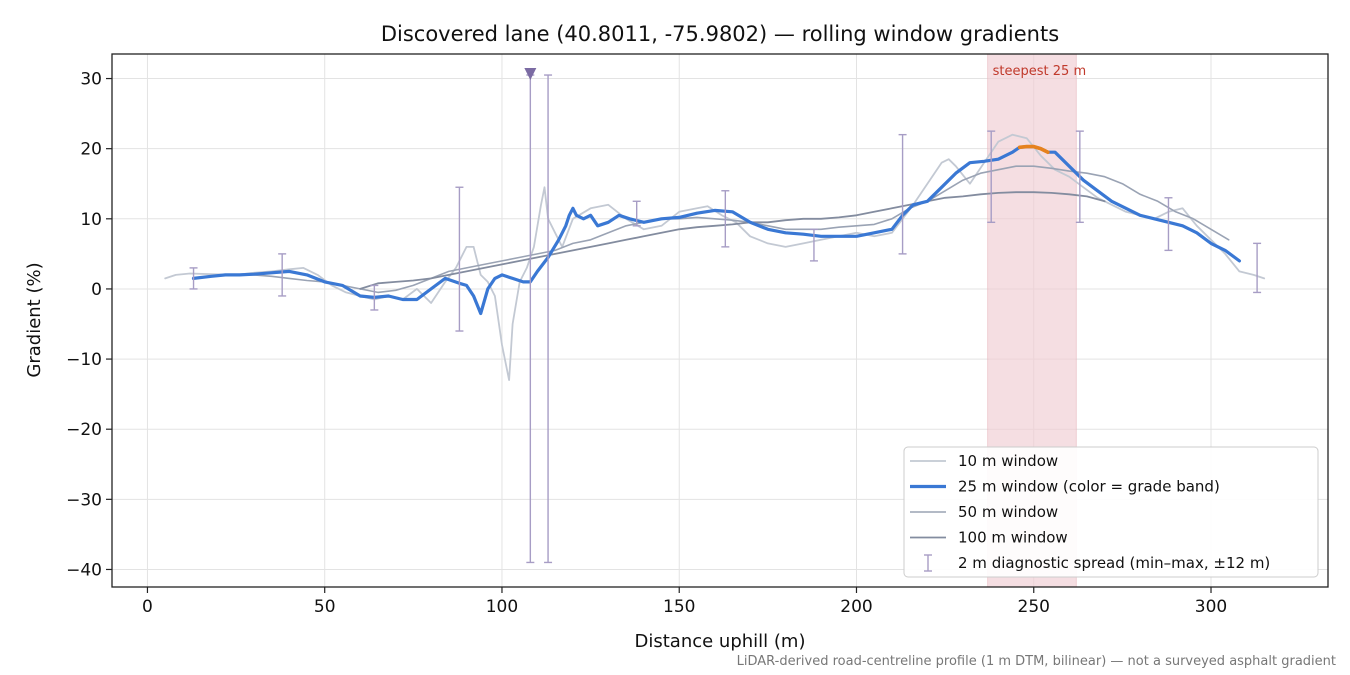 The image size is (1350, 675). I want to click on y-tick-label: −20, so click(84, 430).